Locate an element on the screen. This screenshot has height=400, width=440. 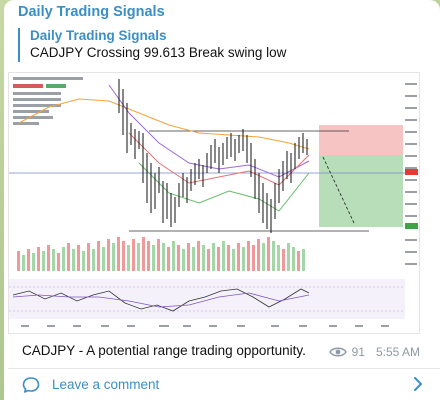
comment-bubble-icon is located at coordinates (31, 384).